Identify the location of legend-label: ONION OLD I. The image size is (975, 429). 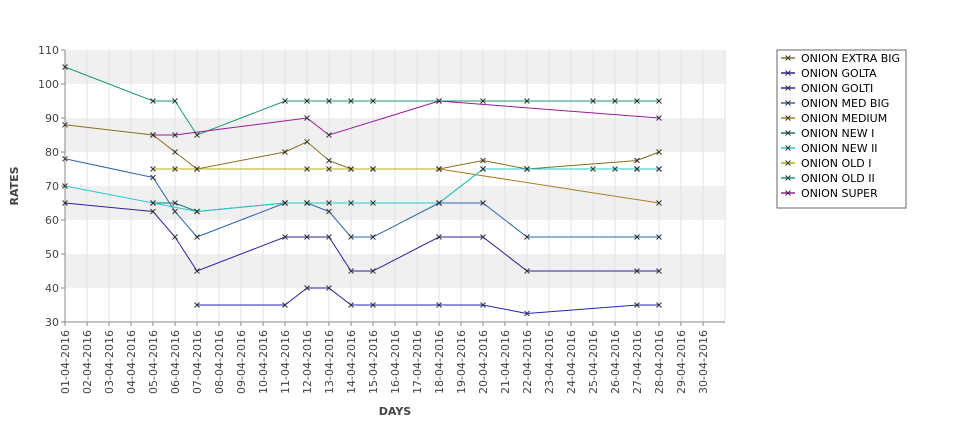
(836, 163).